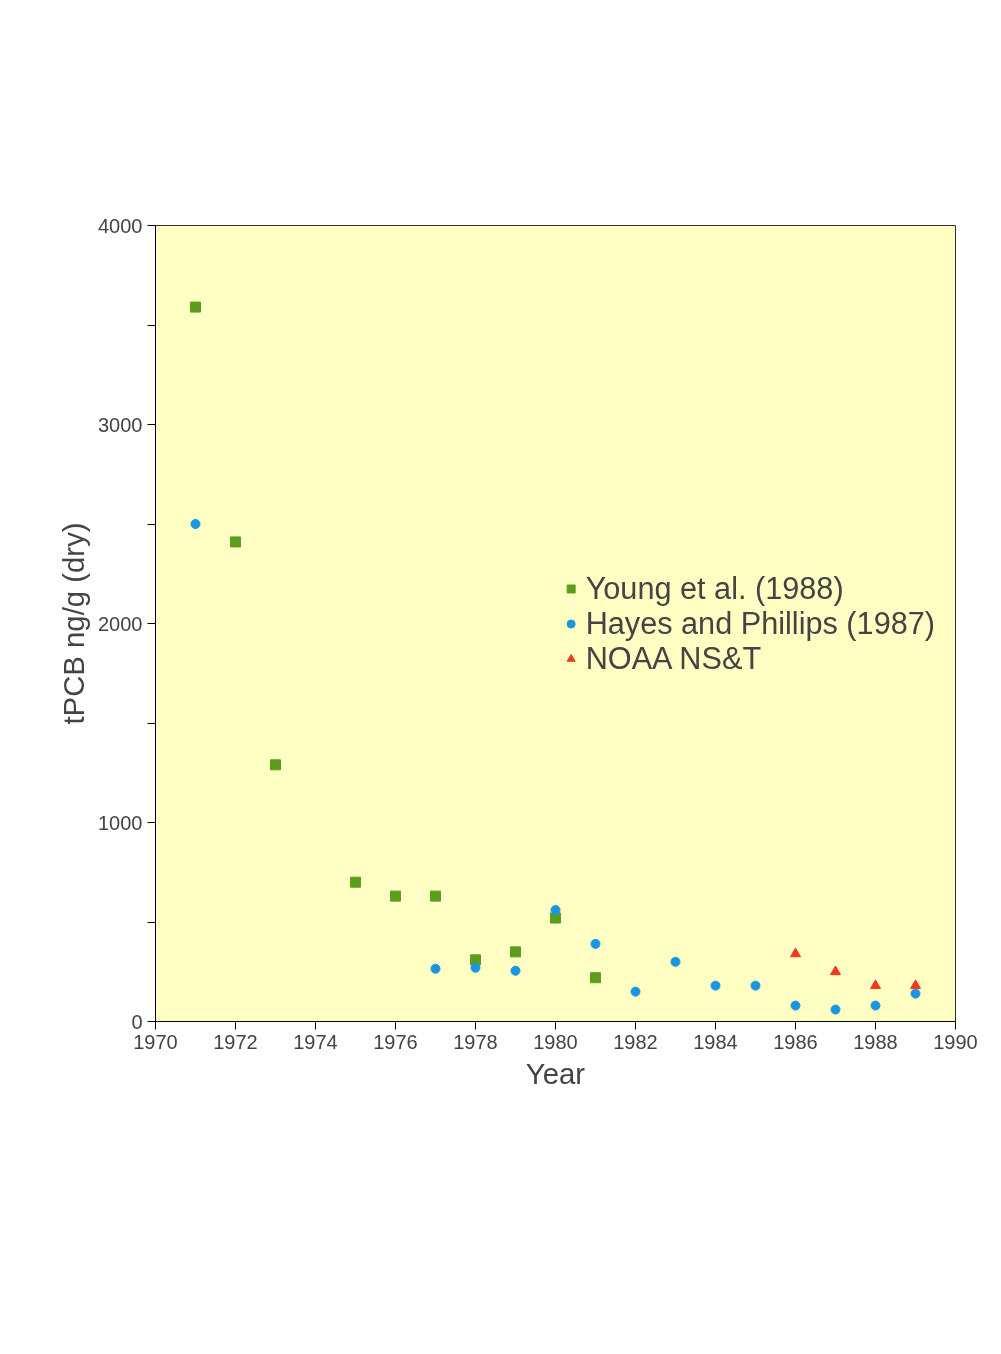  What do you see at coordinates (235, 1041) in the screenshot?
I see `x-tick-label: 1972` at bounding box center [235, 1041].